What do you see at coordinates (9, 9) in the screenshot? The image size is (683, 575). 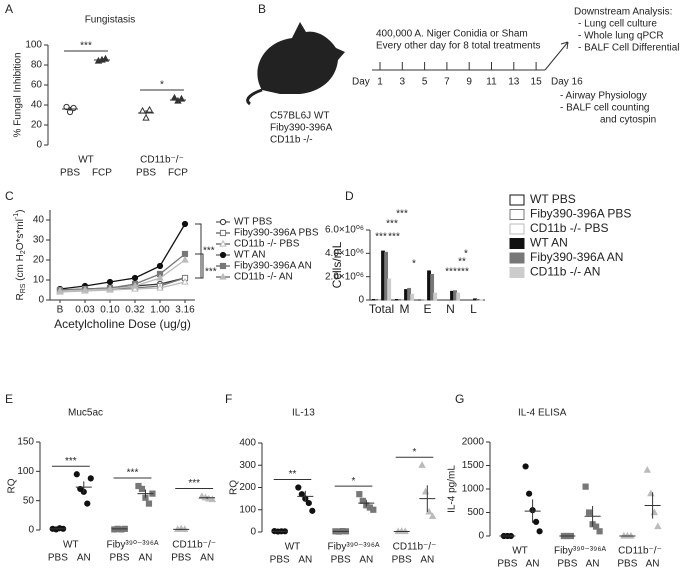 I see `panel-label: A` at bounding box center [9, 9].